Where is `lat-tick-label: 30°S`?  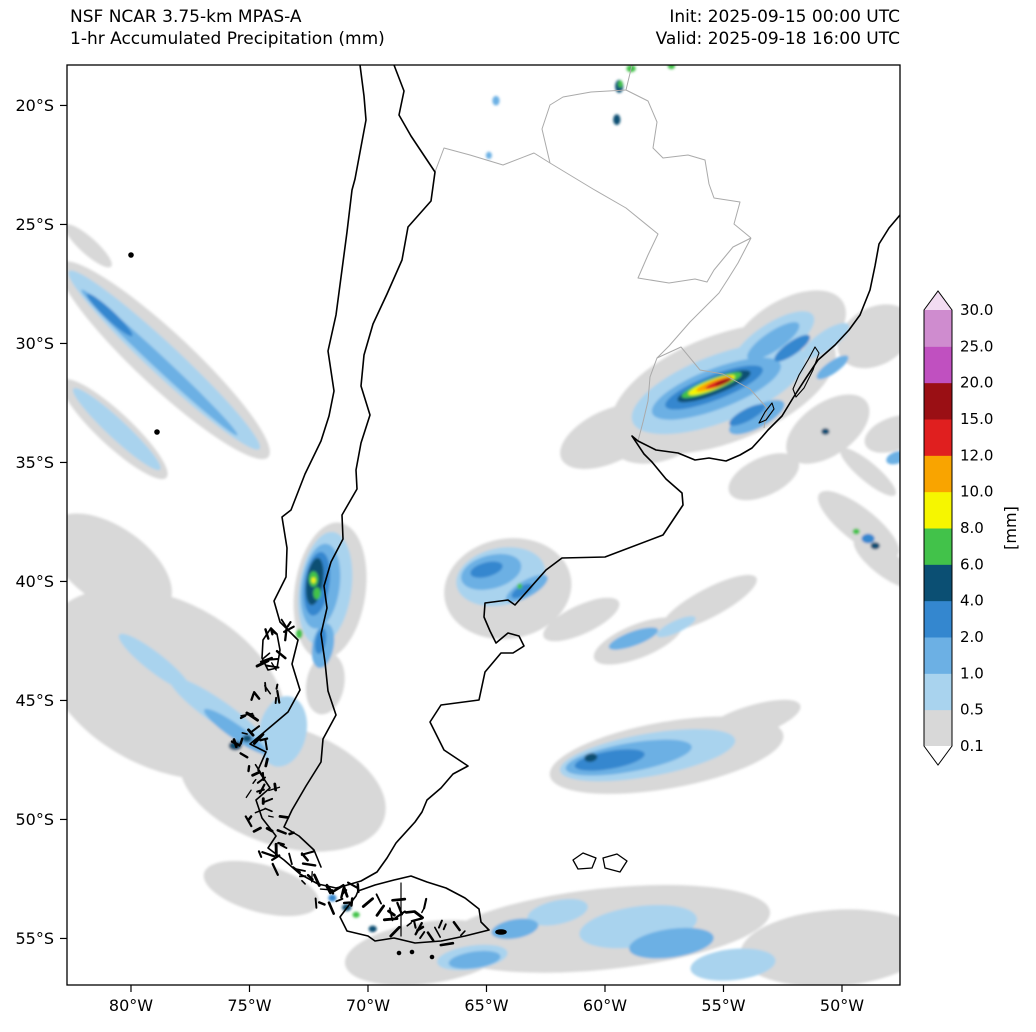 lat-tick-label: 30°S is located at coordinates (34, 343).